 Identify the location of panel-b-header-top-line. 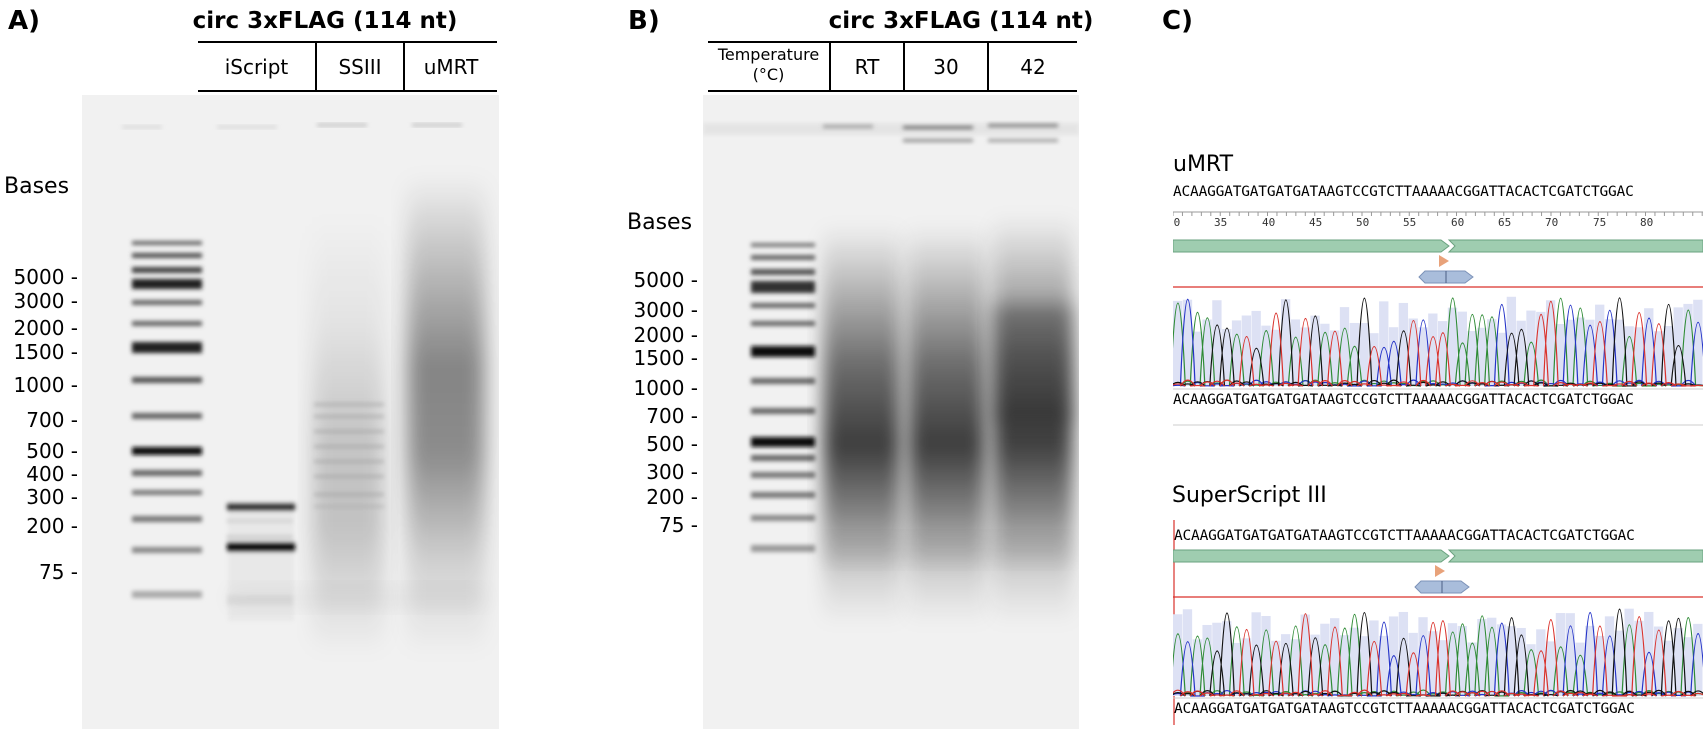
(892, 42).